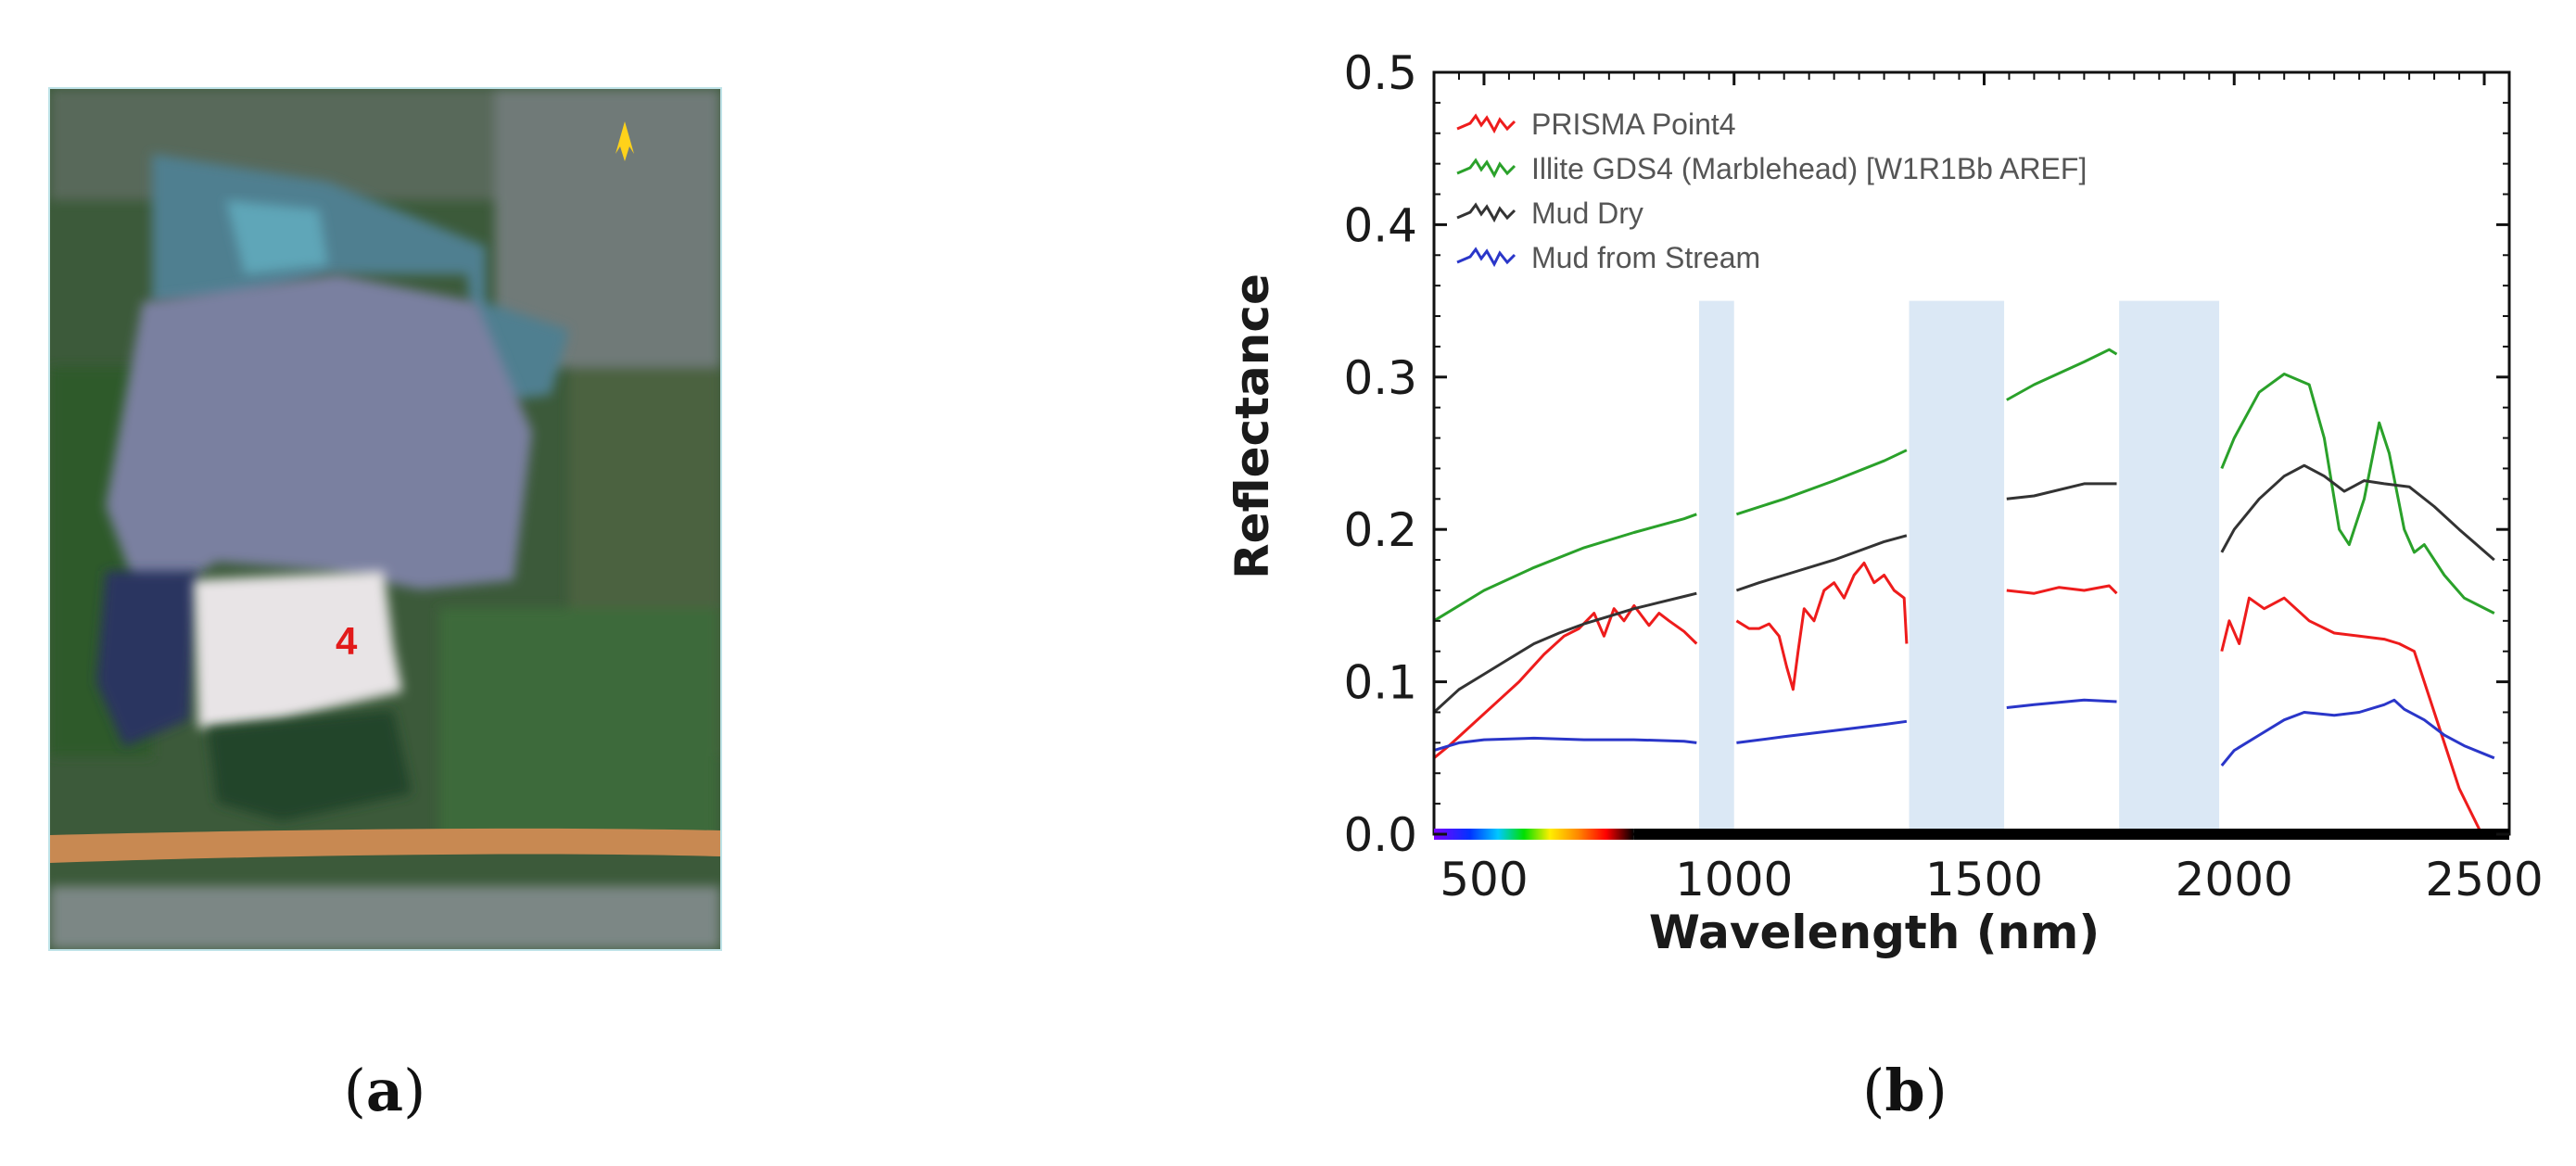 The image size is (2576, 1166). What do you see at coordinates (1587, 213) in the screenshot?
I see `legend-label: Mud Dry` at bounding box center [1587, 213].